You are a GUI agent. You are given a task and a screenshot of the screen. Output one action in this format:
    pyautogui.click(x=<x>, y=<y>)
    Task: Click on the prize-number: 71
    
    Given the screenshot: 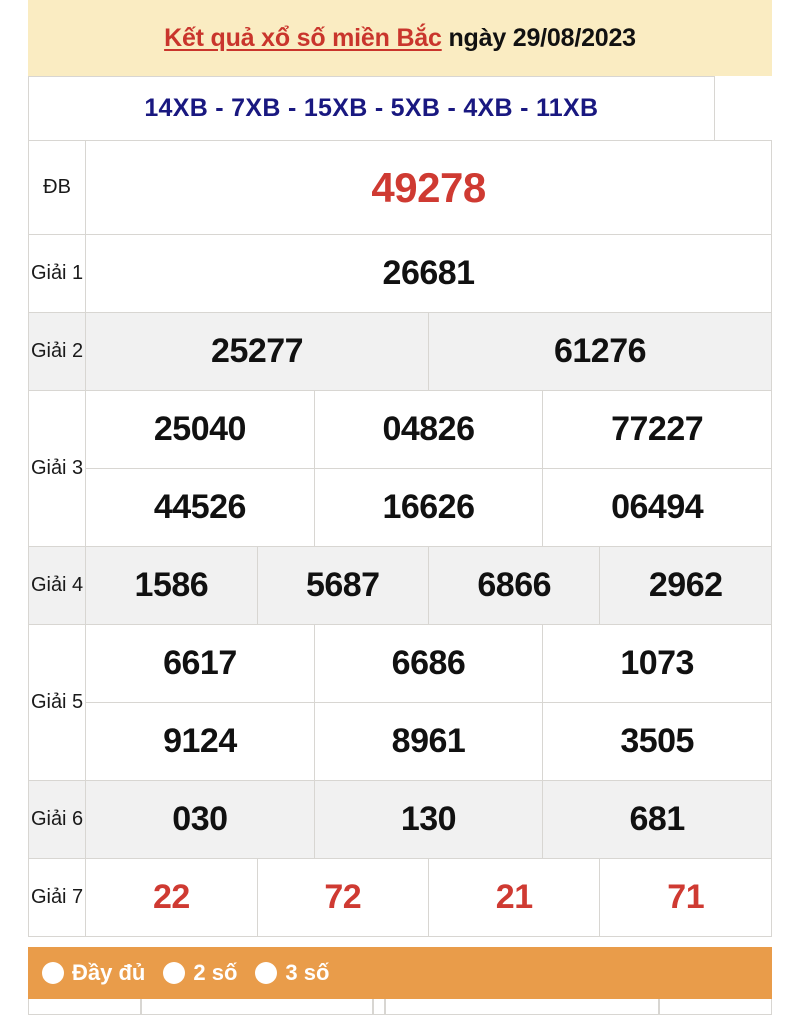 What is the action you would take?
    pyautogui.click(x=685, y=897)
    